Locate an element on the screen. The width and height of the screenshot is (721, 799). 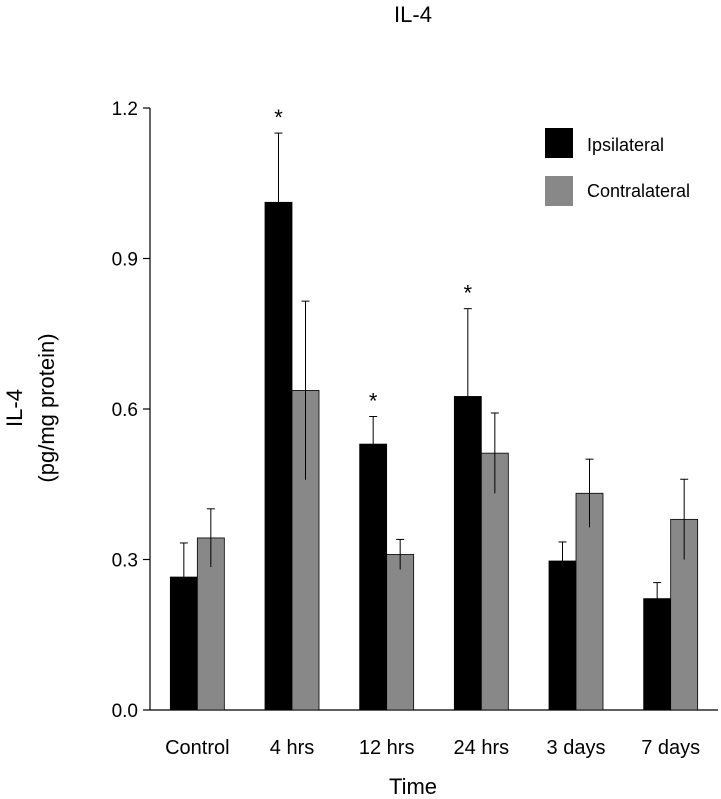
y-tick-label: 0.9 is located at coordinates (125, 260).